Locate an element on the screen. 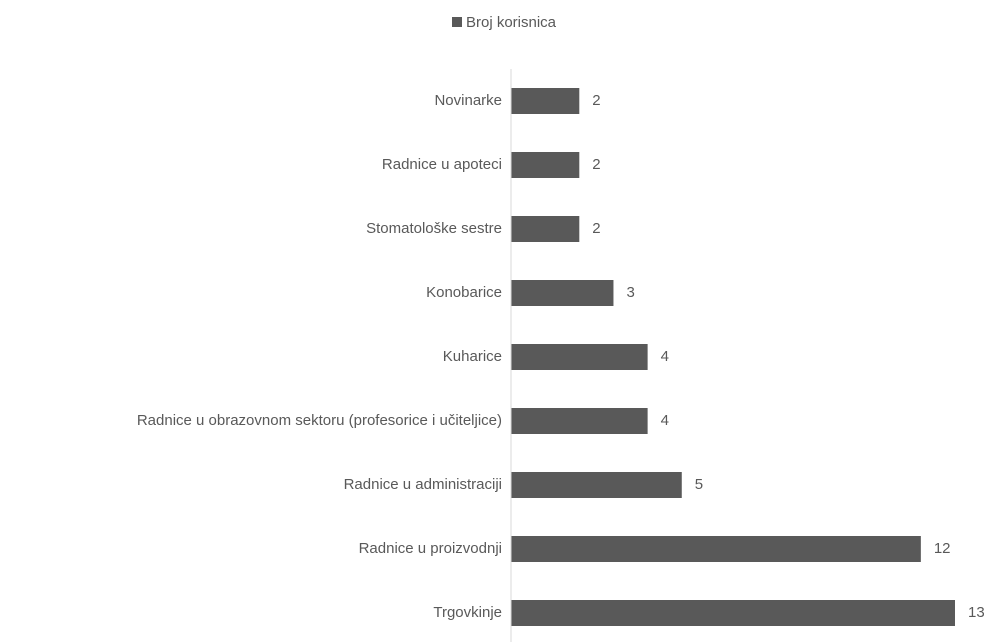 This screenshot has width=997, height=642. y-tick-label: Radnice u apoteci is located at coordinates (442, 164).